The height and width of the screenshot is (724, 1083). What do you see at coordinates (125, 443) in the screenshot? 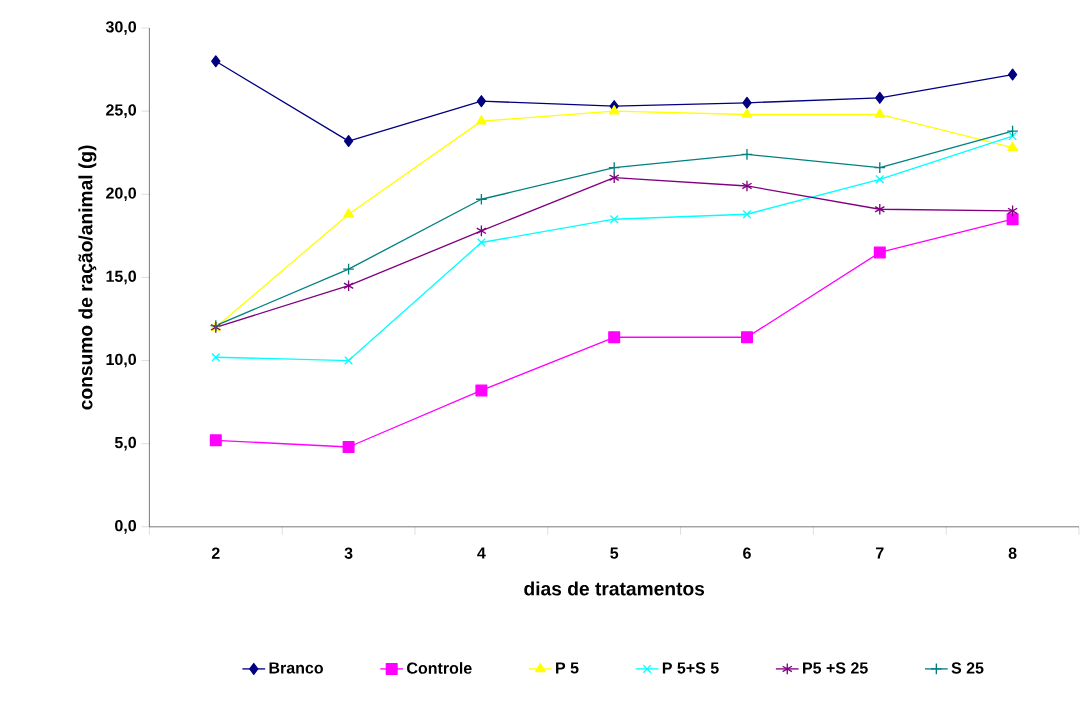
I see `y-tick-label: 5,0` at bounding box center [125, 443].